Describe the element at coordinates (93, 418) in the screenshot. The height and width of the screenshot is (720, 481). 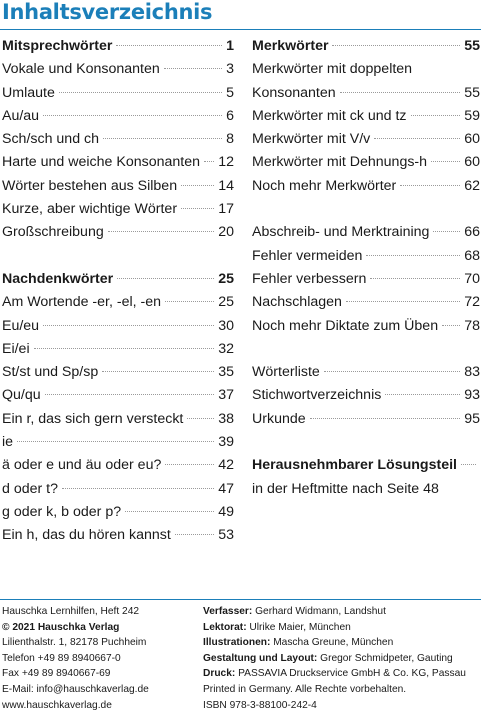
I see `toc-entry-label: Ein r, das sich gern versteckt` at that location.